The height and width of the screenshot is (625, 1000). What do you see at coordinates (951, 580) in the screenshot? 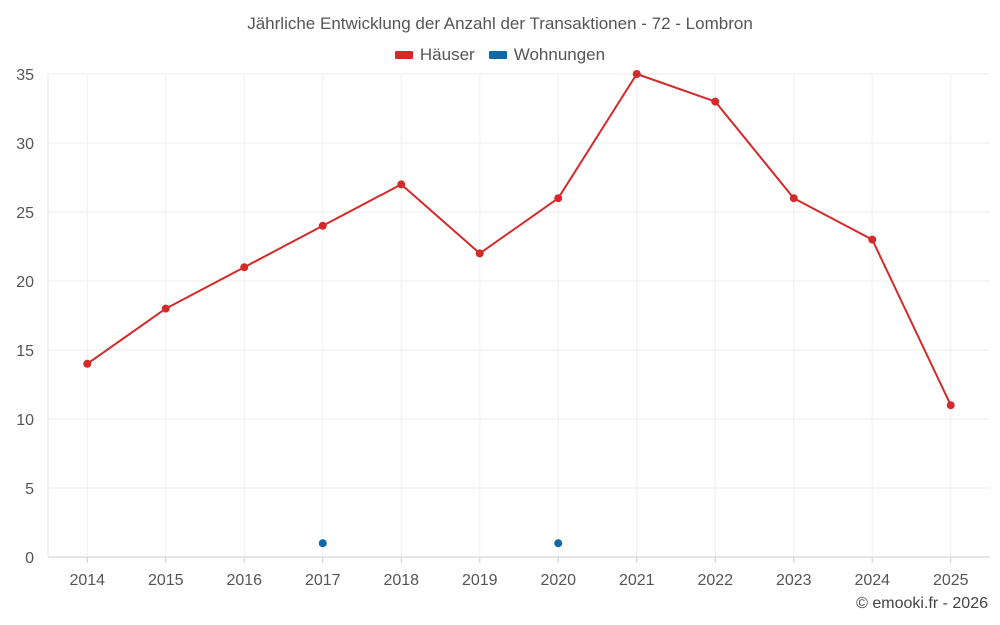
I see `x-tick-label: 2025` at bounding box center [951, 580].